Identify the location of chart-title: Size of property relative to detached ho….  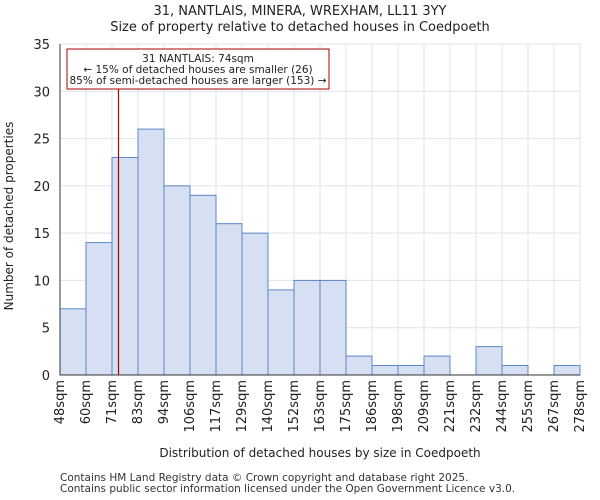
(300, 27).